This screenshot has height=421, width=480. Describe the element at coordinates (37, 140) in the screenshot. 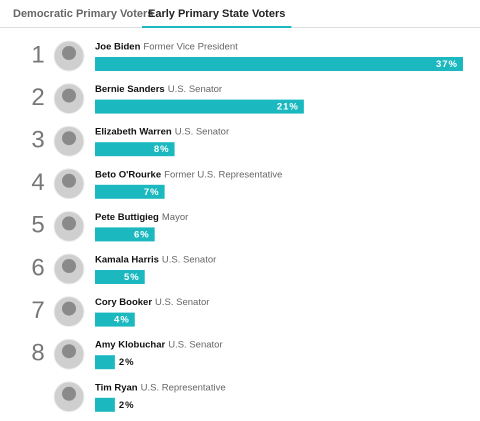

I see `rank: 3` at that location.